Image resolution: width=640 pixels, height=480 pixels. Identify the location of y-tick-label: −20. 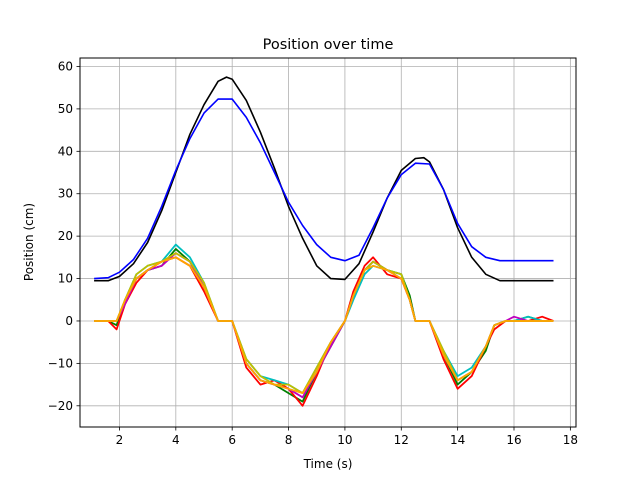
(60, 406).